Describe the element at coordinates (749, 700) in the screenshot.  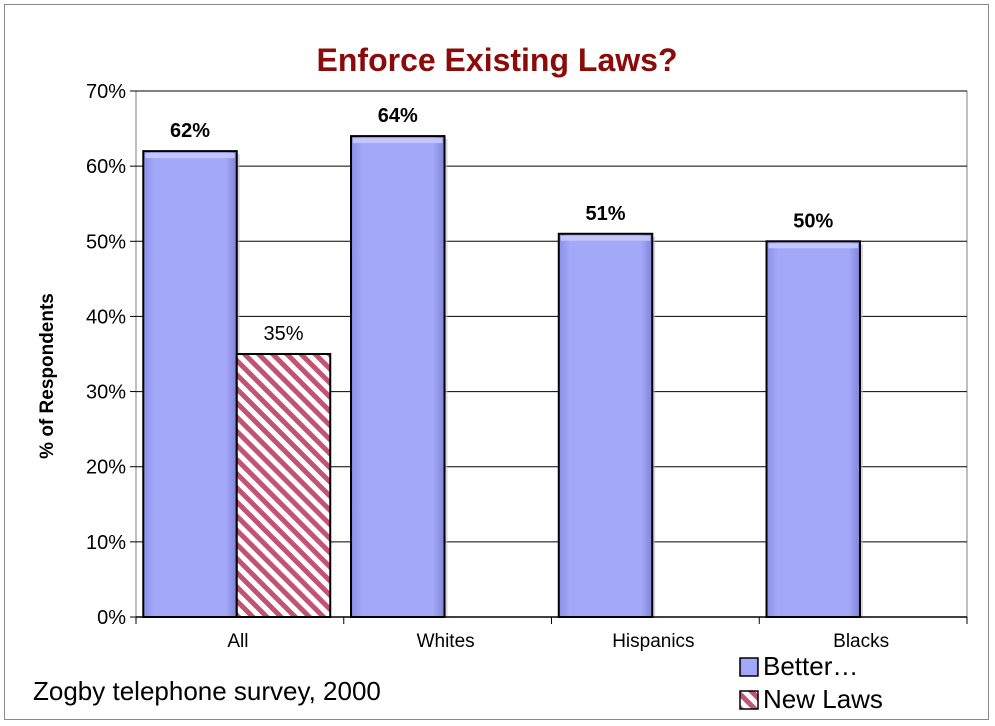
I see `legend-swatch-new-laws` at that location.